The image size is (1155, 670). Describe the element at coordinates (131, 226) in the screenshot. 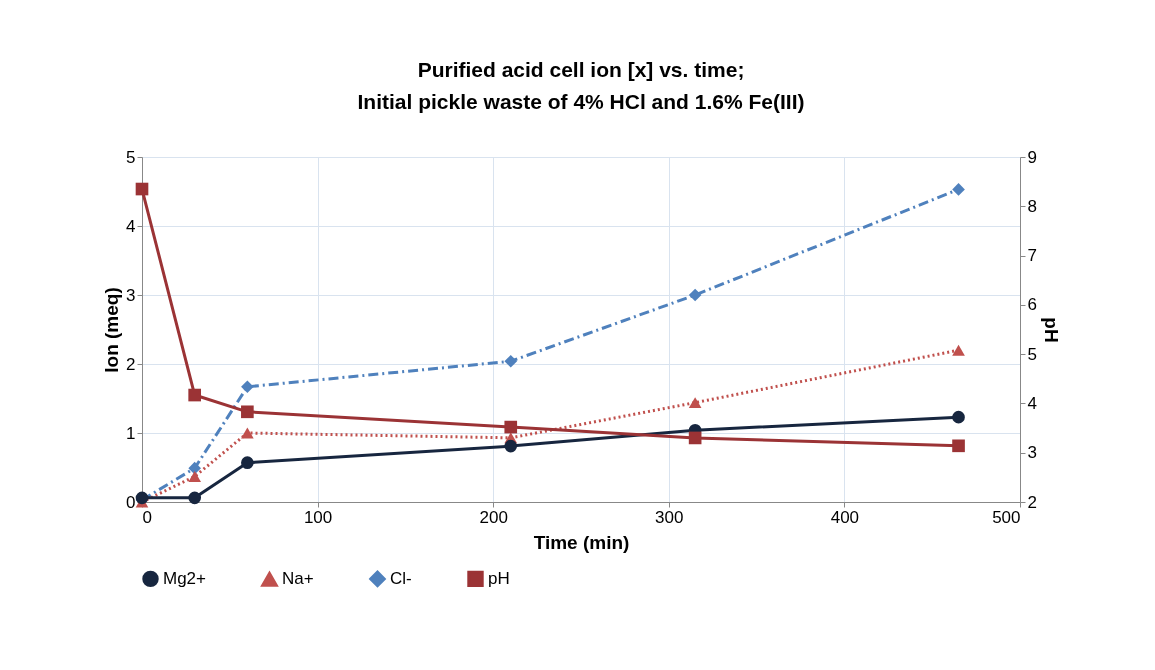

I see `y-tick-label: 4` at that location.